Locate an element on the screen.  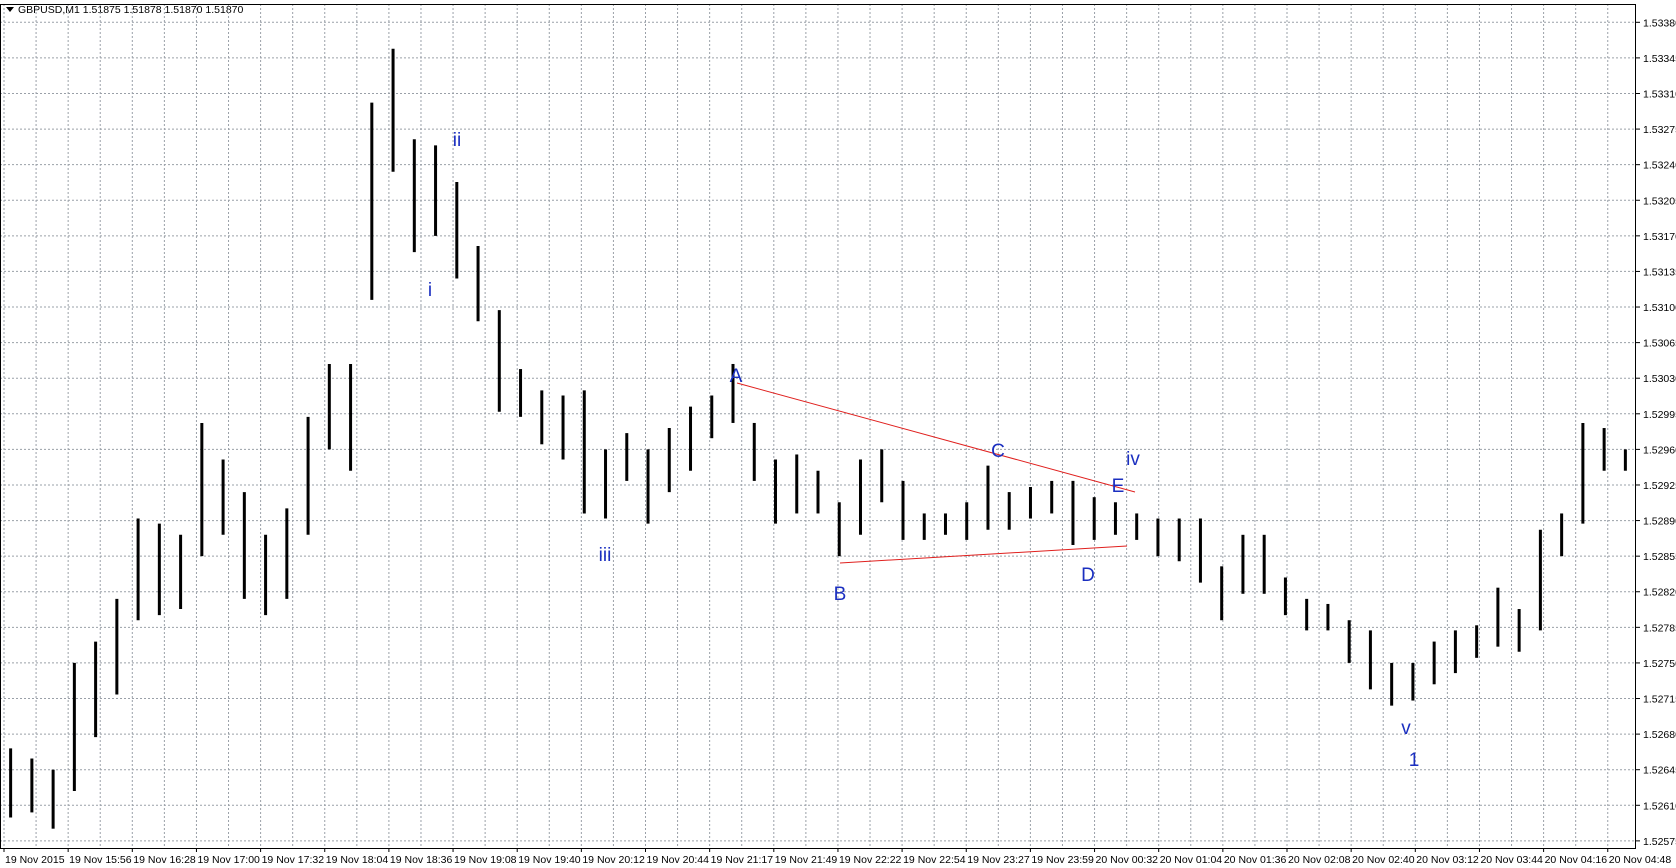
y-tick-label: 1.53030 is located at coordinates (1659, 379).